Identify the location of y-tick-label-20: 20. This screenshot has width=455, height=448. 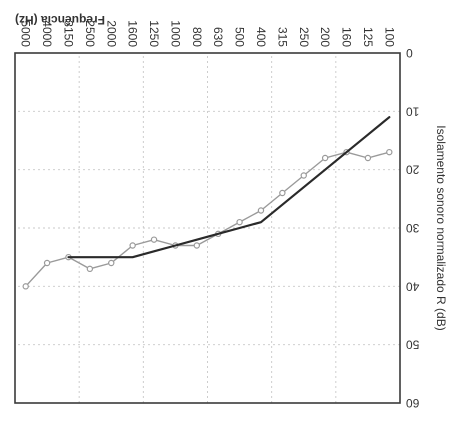
(413, 170).